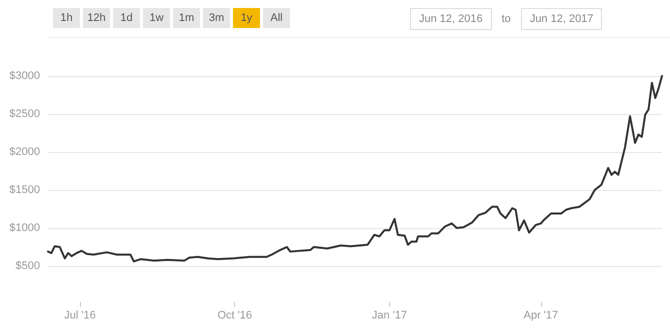  What do you see at coordinates (24, 228) in the screenshot?
I see `y-tick-label: $1000` at bounding box center [24, 228].